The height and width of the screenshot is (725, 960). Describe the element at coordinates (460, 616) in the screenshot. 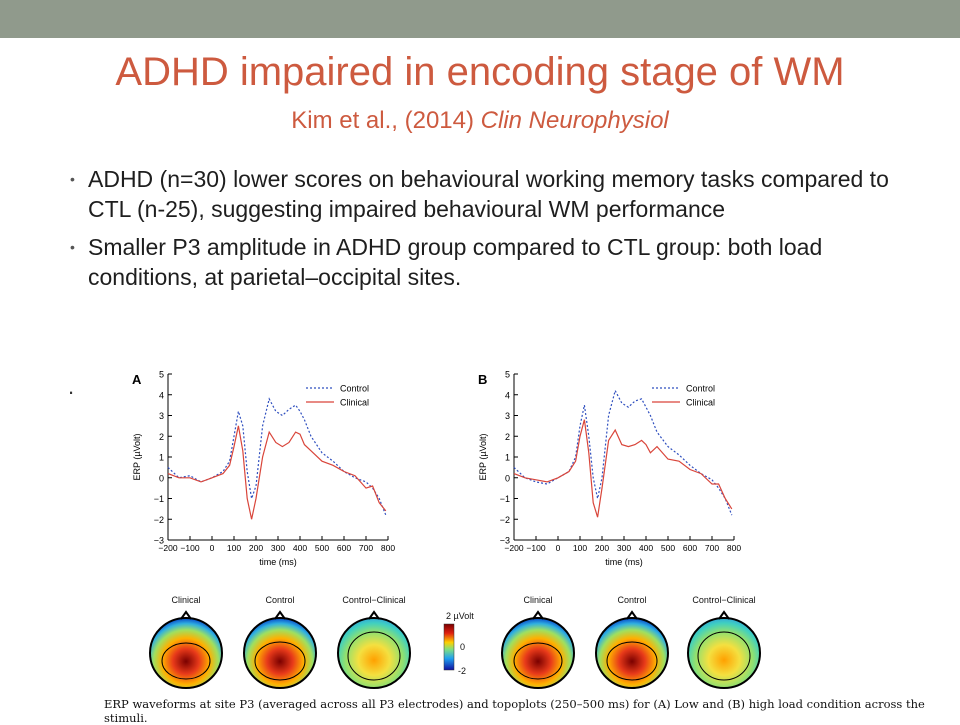

I see `colorbar-max-label: 2 µVolt` at that location.